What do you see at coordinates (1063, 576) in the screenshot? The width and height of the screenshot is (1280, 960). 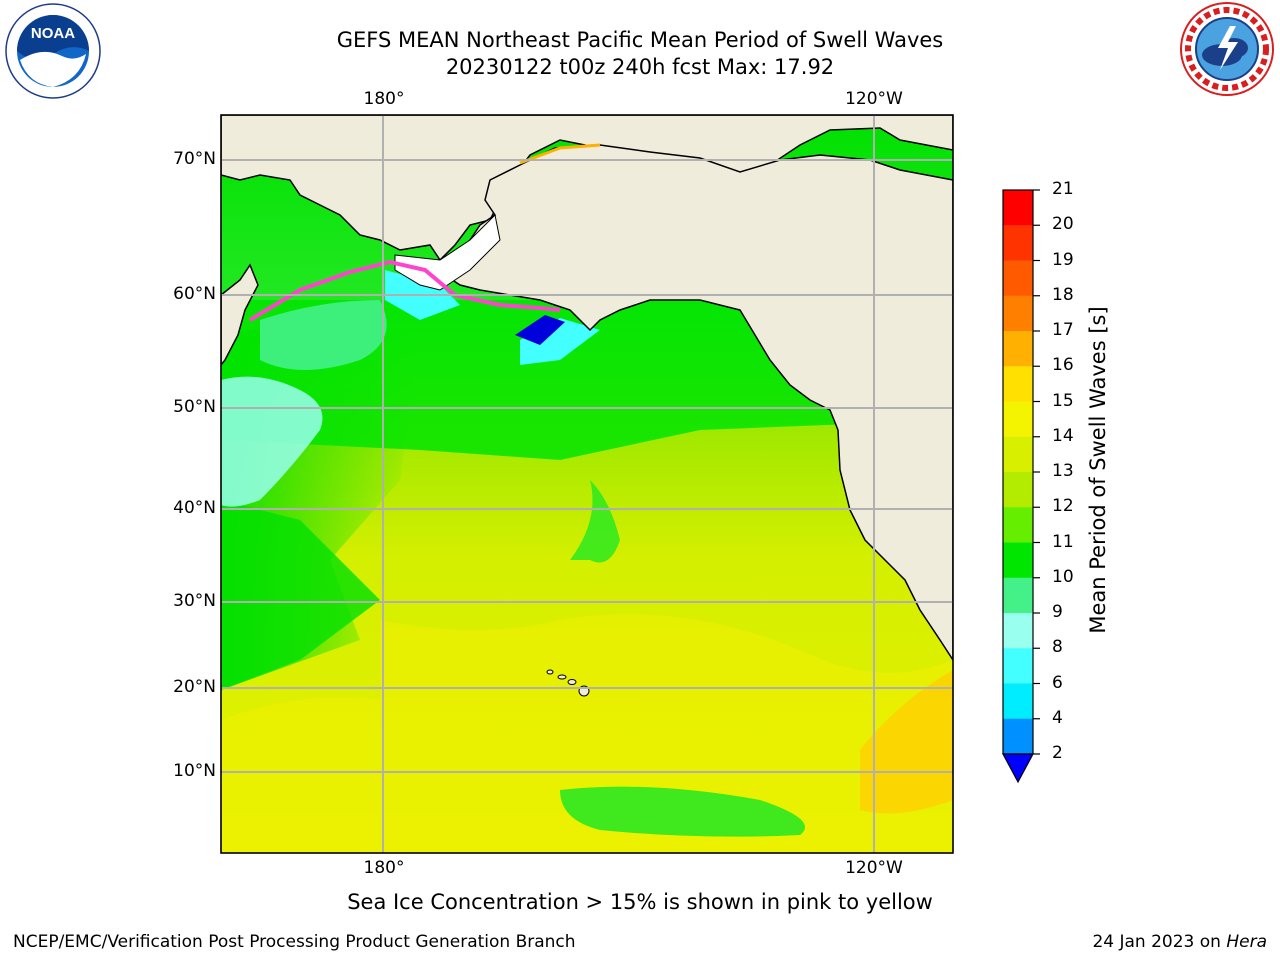 I see `colorbar-tick-label: 10` at bounding box center [1063, 576].